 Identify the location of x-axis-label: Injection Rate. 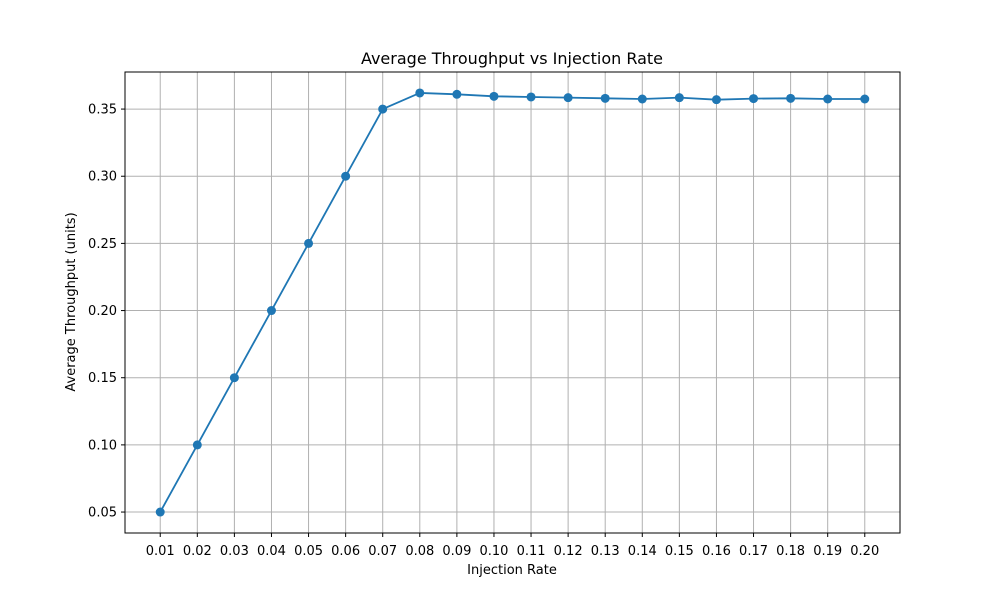
(512, 570).